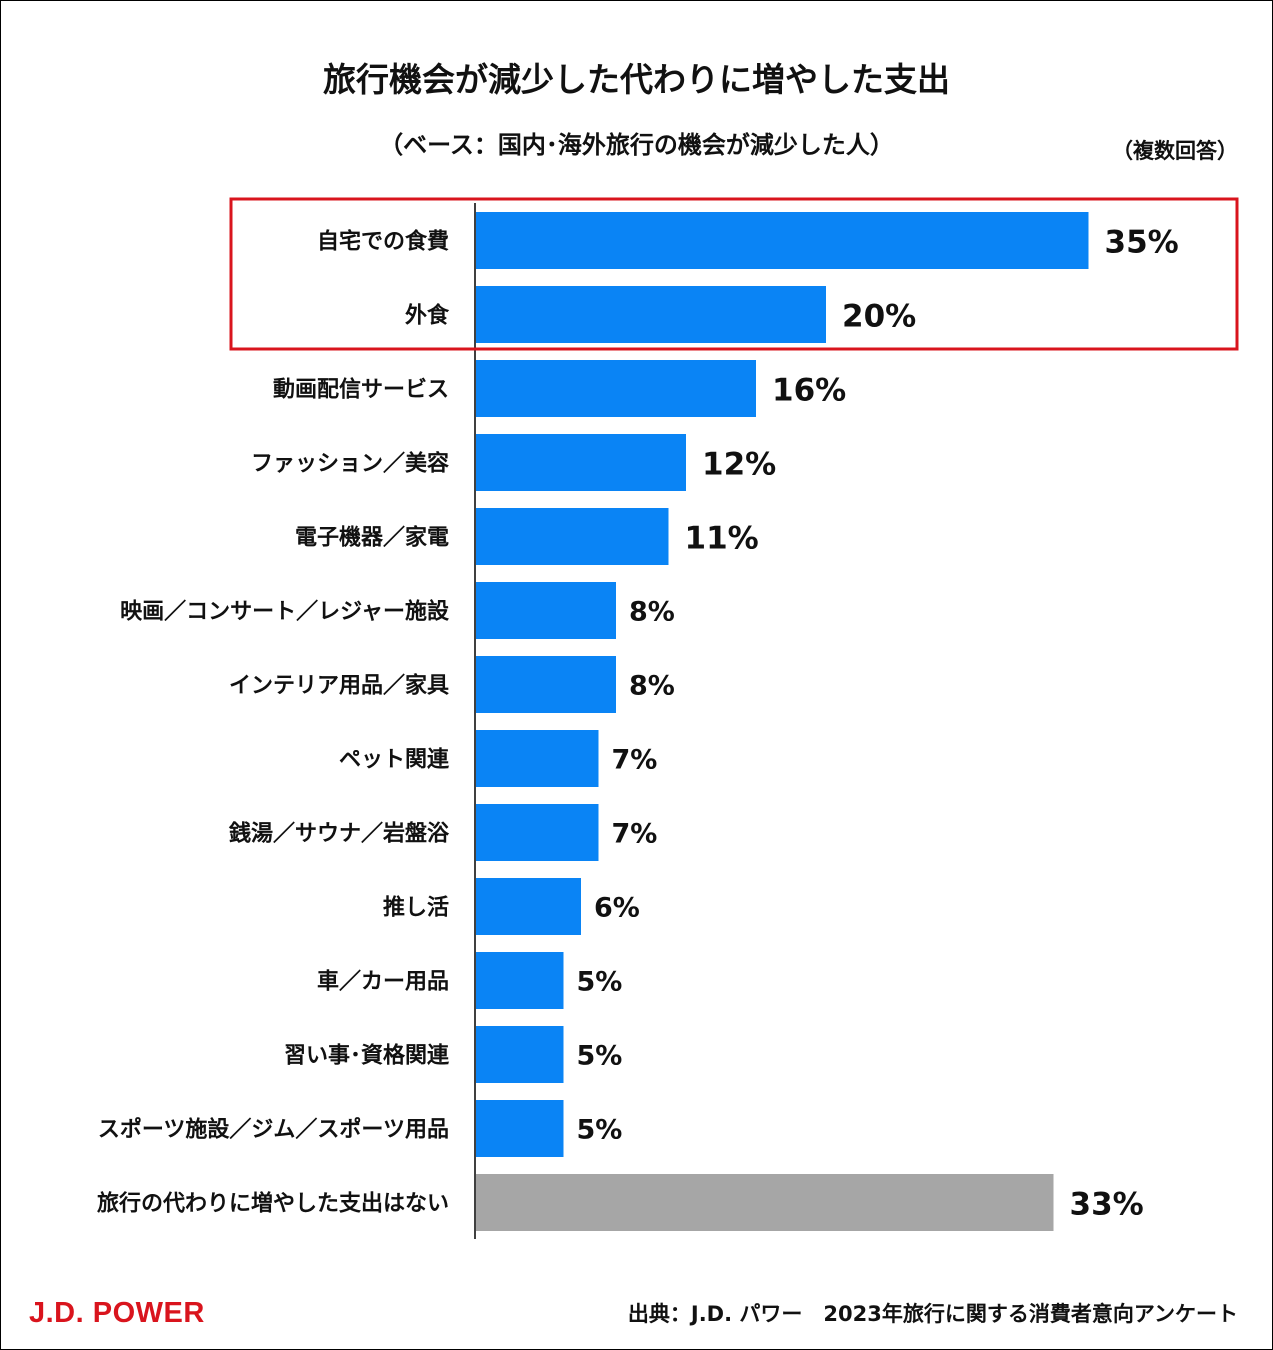 The image size is (1273, 1350). I want to click on category-label-9: 推し活, so click(416, 908).